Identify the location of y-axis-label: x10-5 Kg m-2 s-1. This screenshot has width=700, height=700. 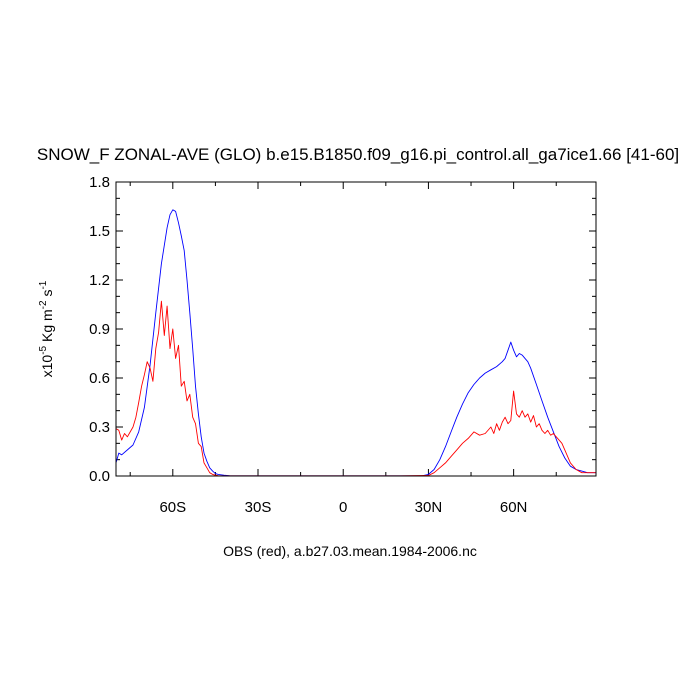
(46, 328).